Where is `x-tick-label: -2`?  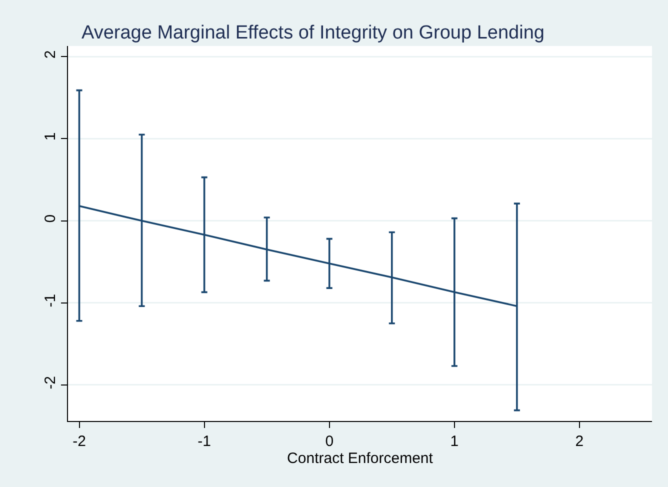
x-tick-label: -2 is located at coordinates (79, 441).